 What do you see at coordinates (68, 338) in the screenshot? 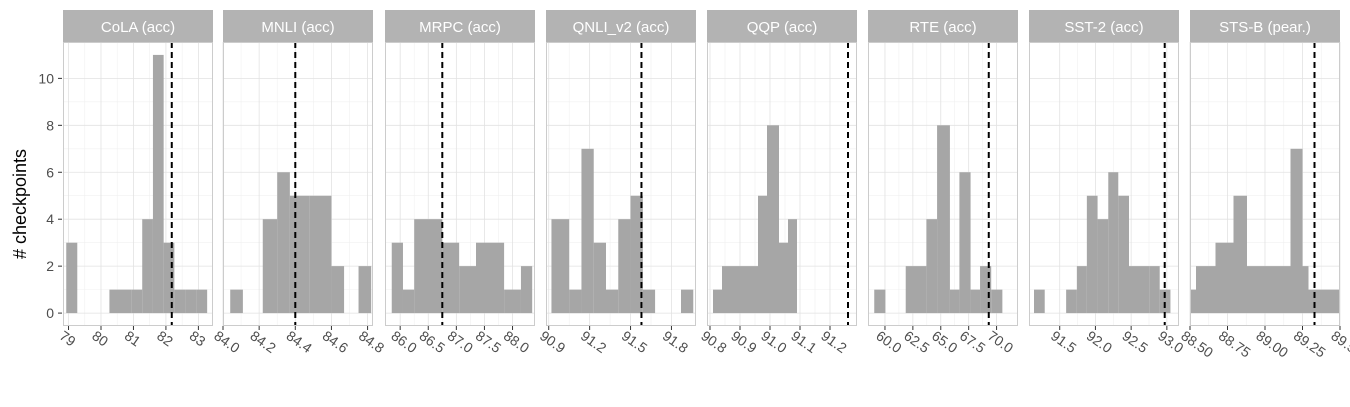
I see `x-tick-label: 79` at bounding box center [68, 338].